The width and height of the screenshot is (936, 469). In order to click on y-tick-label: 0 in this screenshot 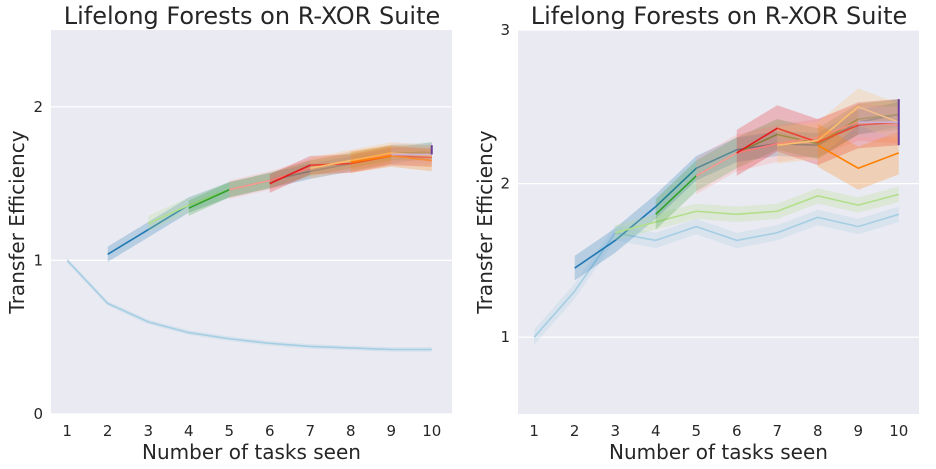, I will do `click(38, 414)`.